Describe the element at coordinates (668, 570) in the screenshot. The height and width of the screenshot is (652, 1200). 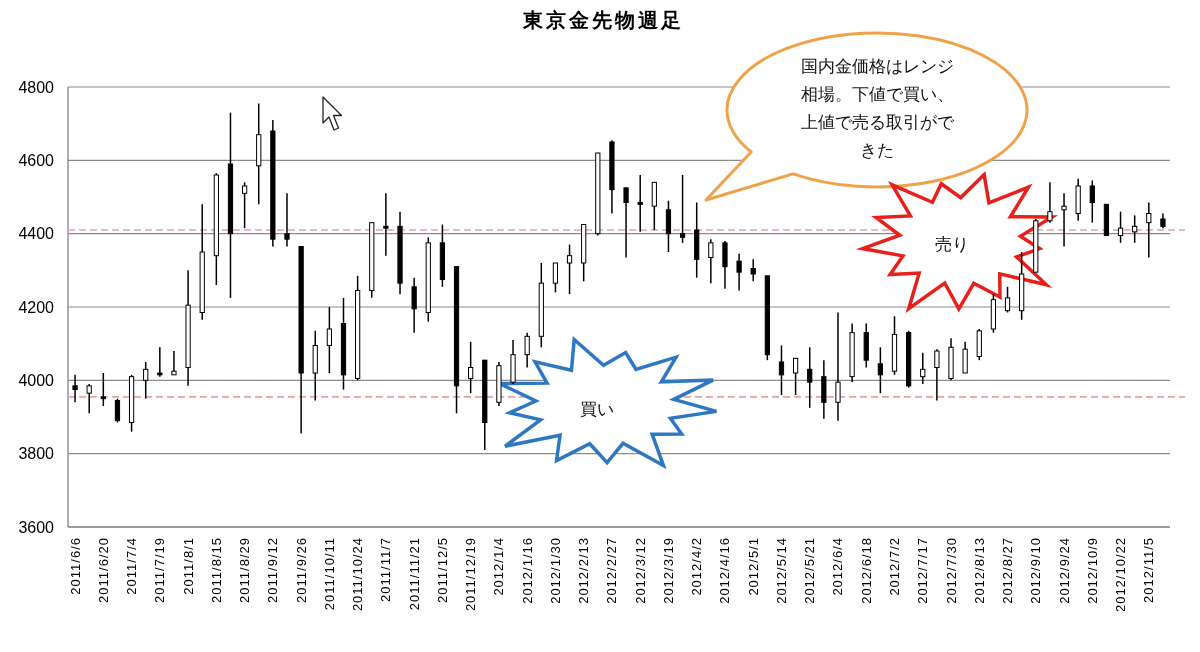
I see `x-tick-label: 2012/3/19` at that location.